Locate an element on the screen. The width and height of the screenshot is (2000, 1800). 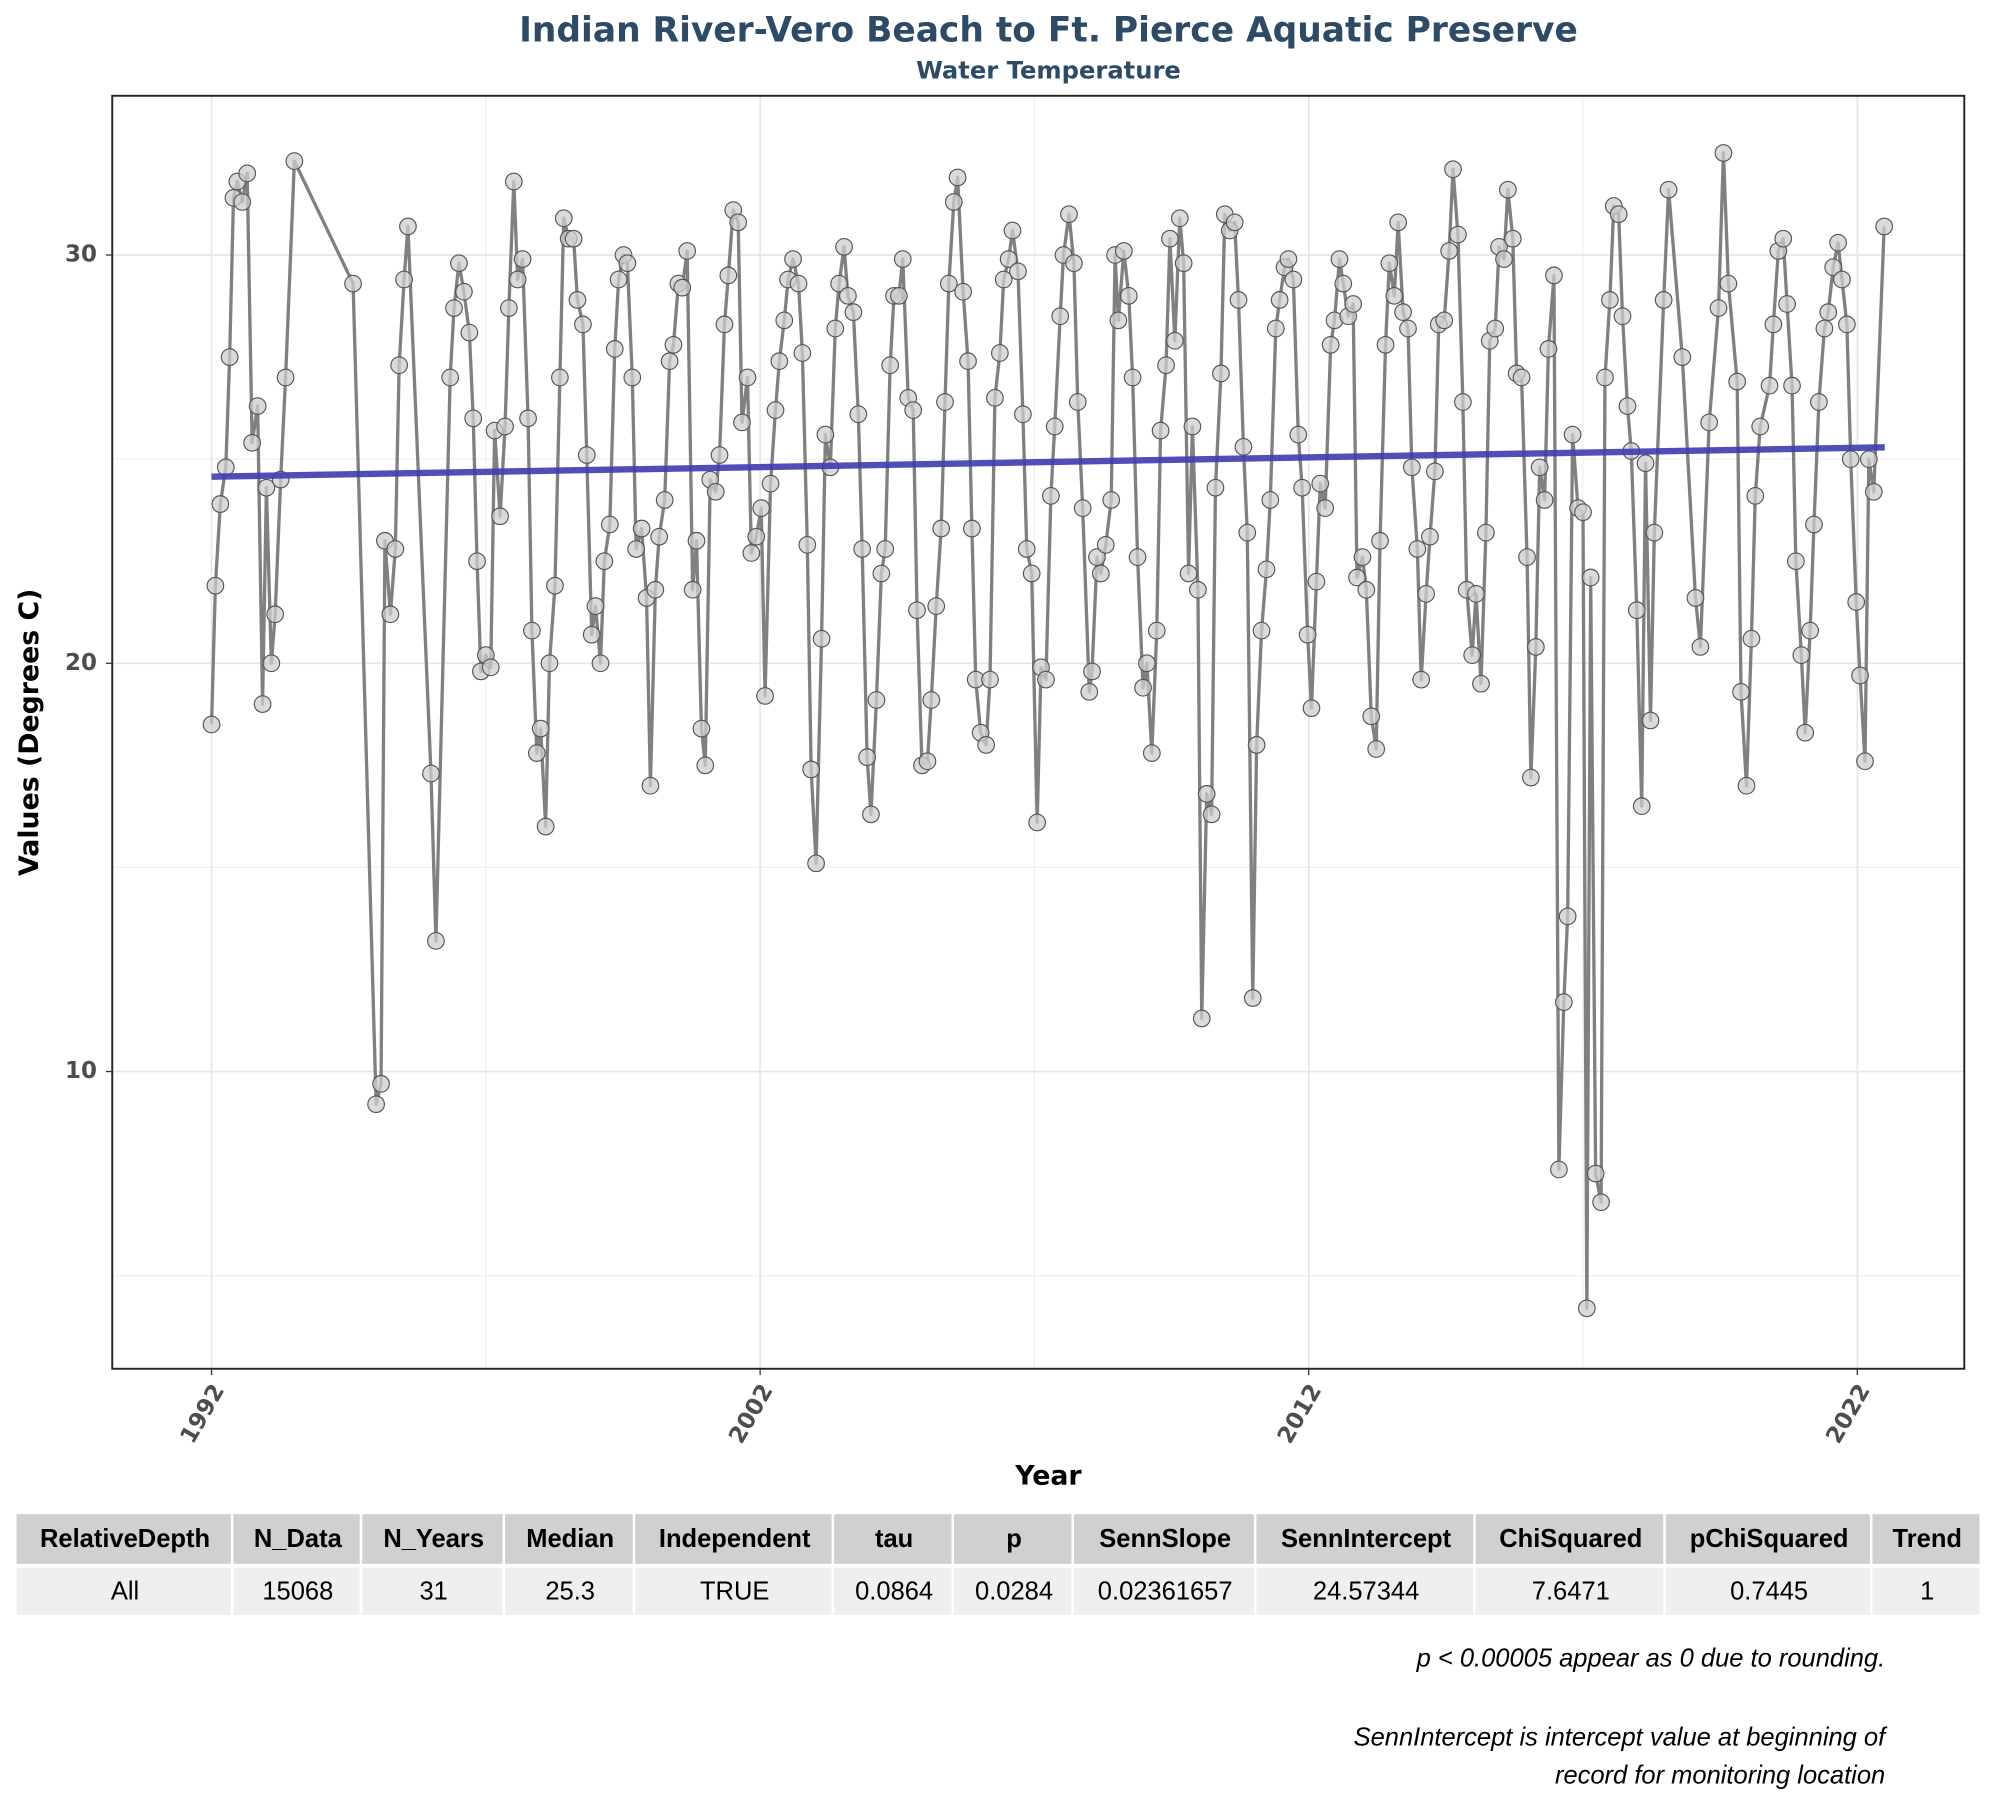
note: p < 0.00005 appear as 0 due to rounding. is located at coordinates (1651, 1658).